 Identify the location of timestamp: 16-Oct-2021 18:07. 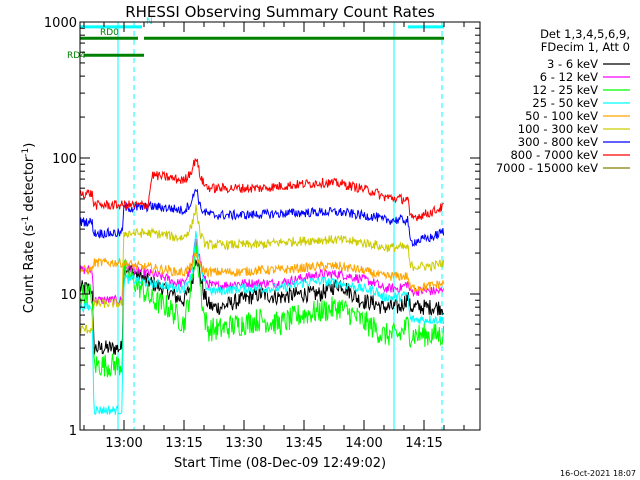
(598, 473).